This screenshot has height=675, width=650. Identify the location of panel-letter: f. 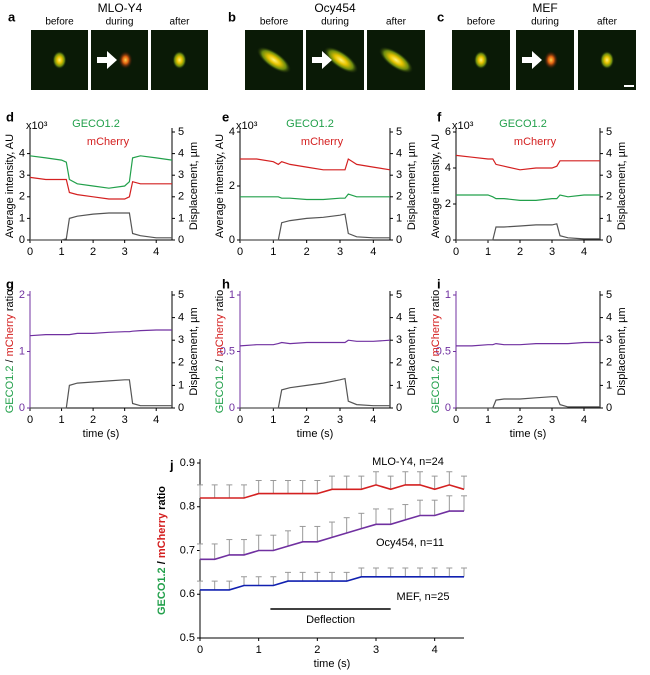
(439, 116).